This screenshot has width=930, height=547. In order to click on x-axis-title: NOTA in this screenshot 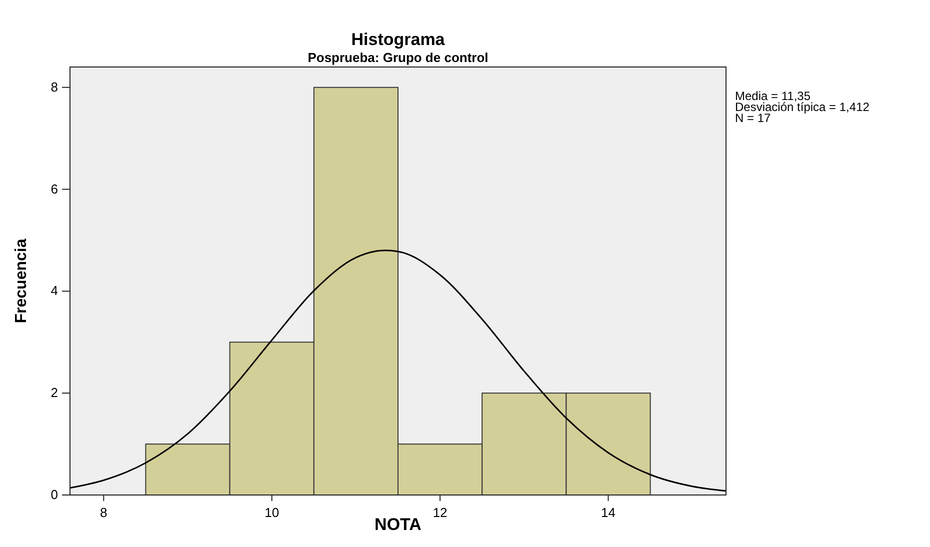, I will do `click(398, 524)`.